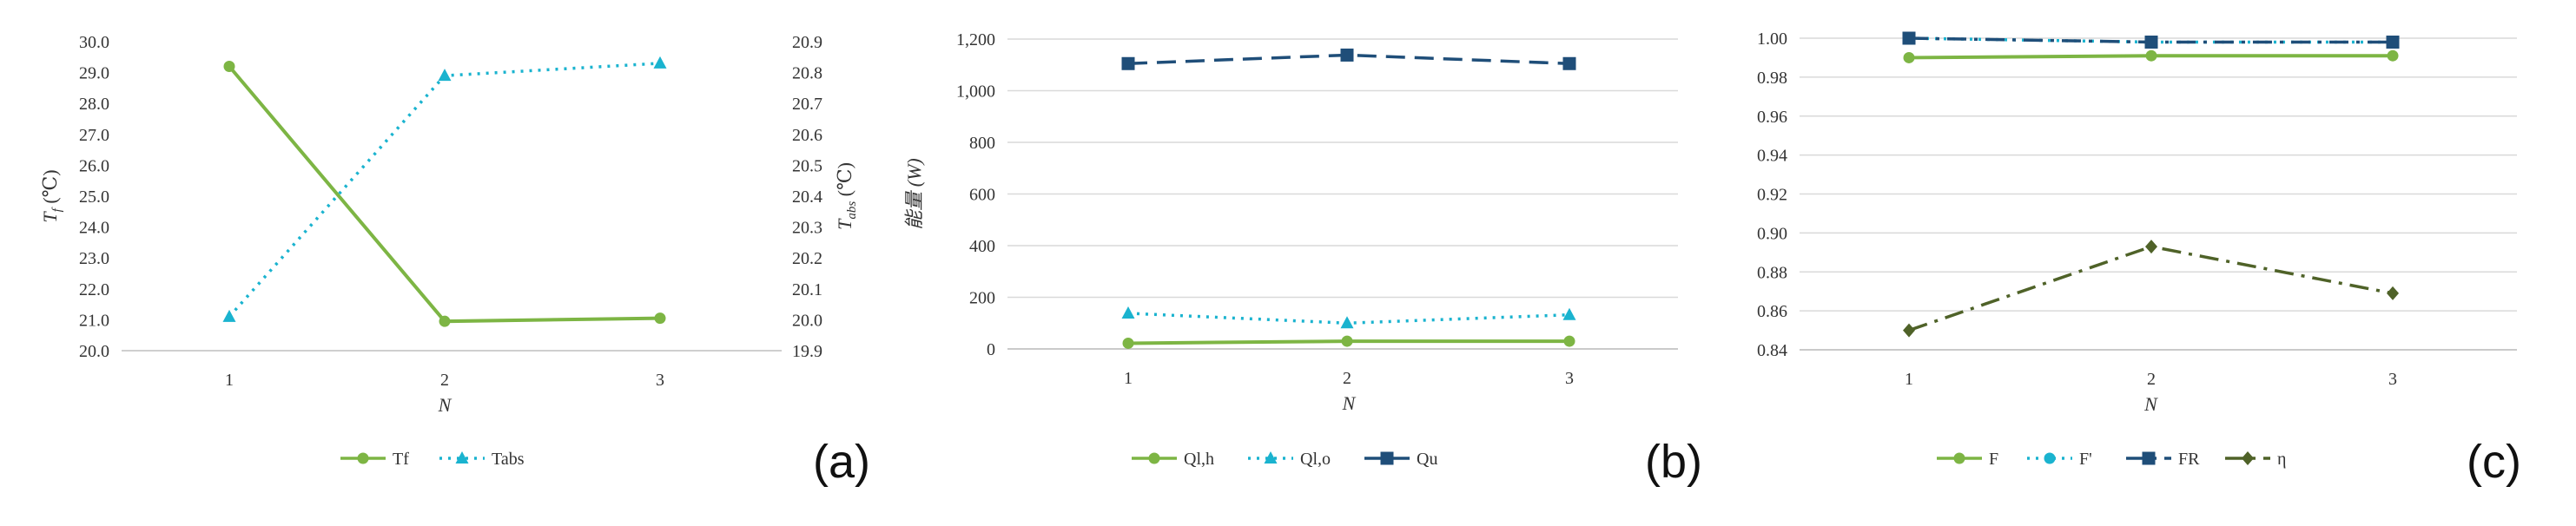 The width and height of the screenshot is (2576, 526). I want to click on legend-label: FR, so click(2189, 459).